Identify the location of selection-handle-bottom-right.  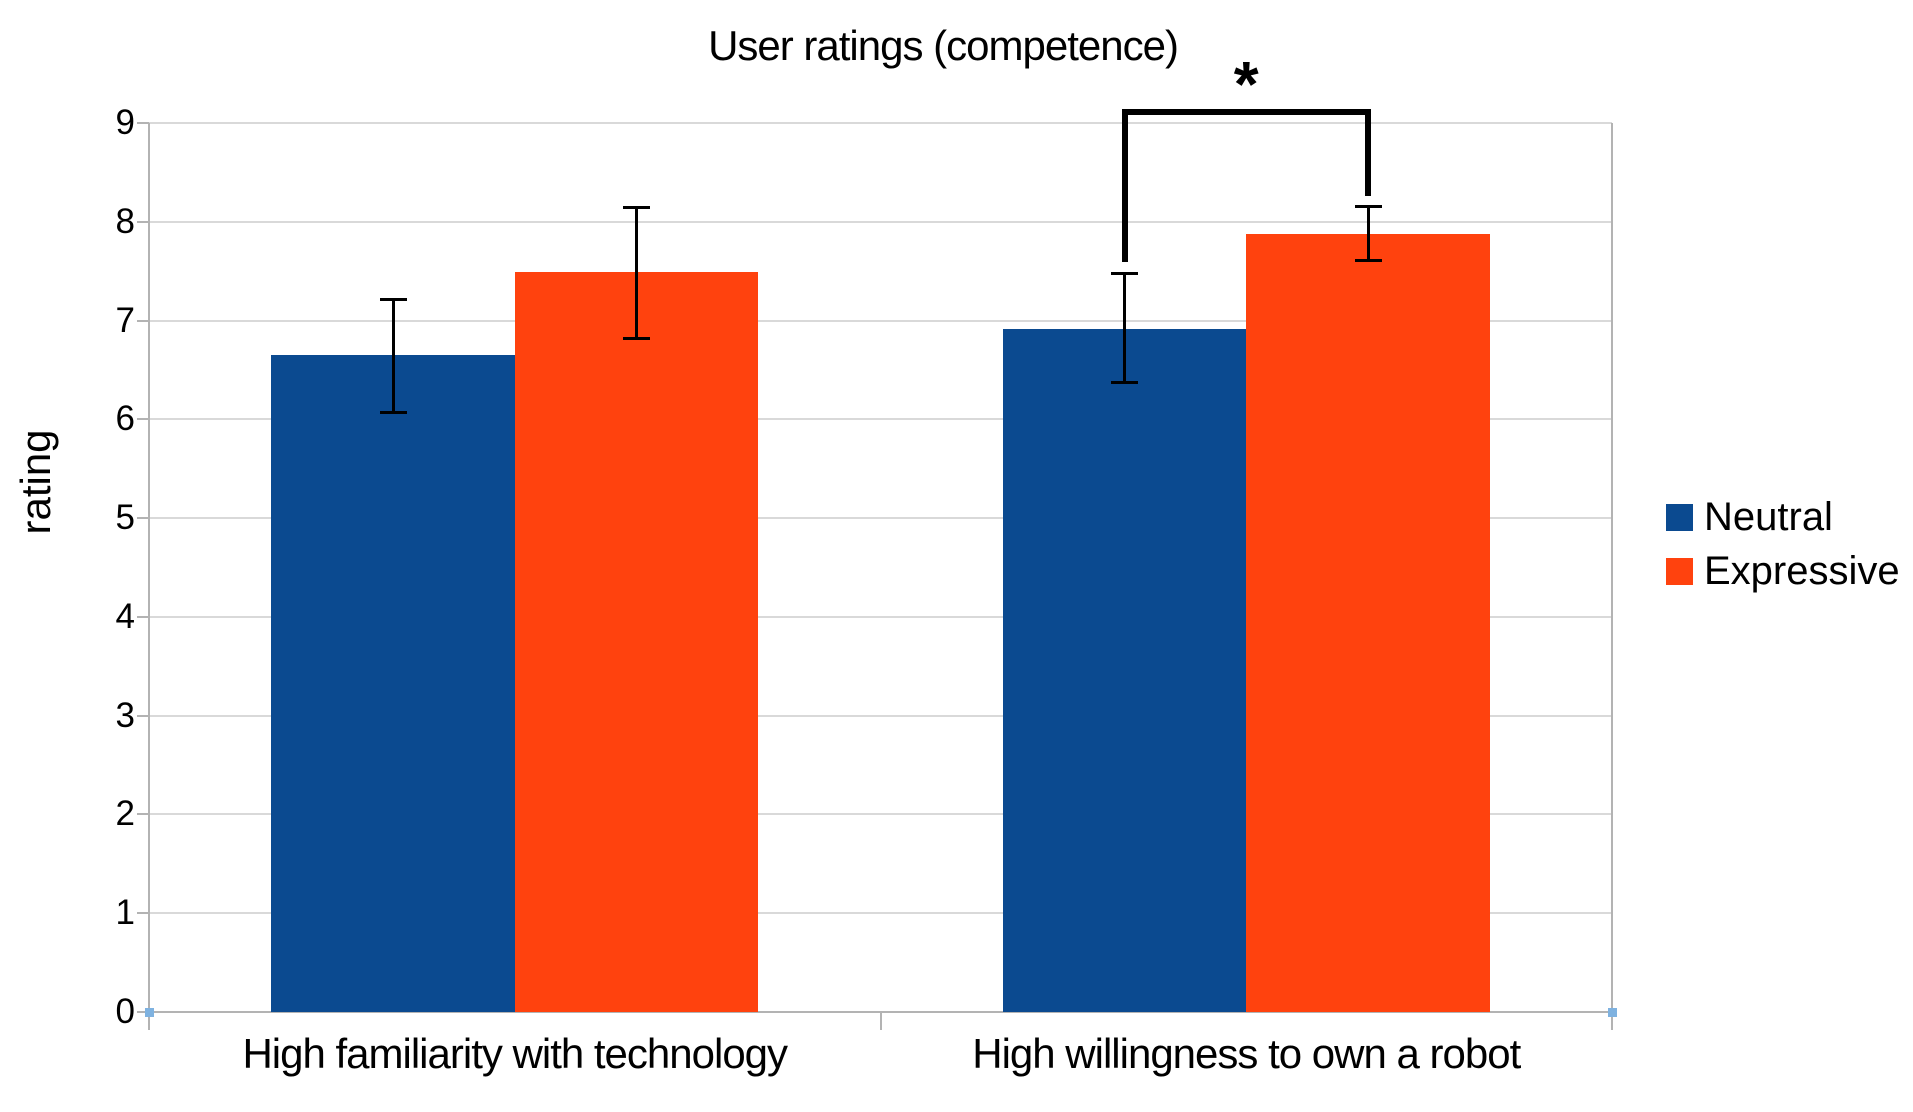
(1612, 1012).